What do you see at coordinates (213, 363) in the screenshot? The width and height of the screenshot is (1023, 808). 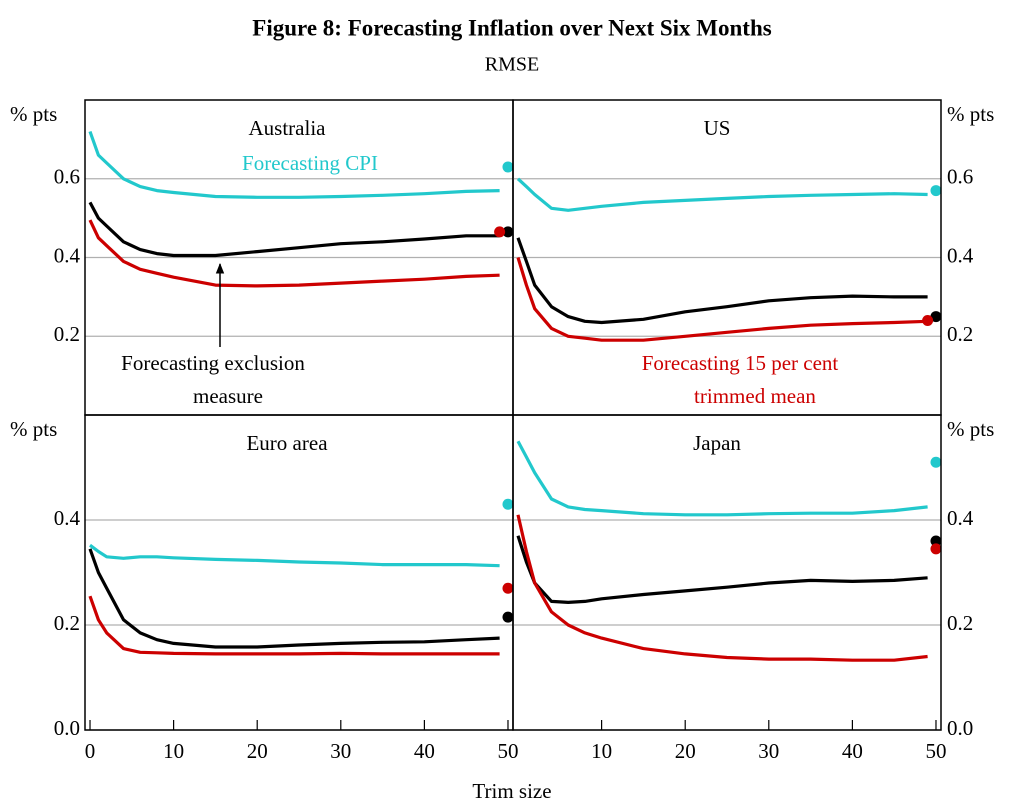 I see `annotation: Forecasting exclusion` at bounding box center [213, 363].